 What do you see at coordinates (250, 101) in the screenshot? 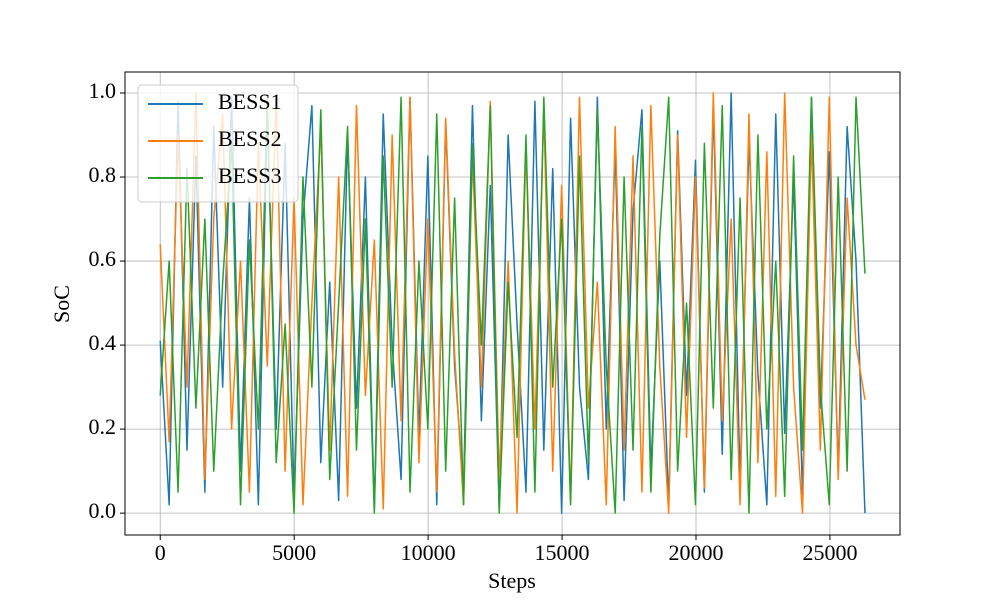
I see `legend-label: BESS1` at bounding box center [250, 101].